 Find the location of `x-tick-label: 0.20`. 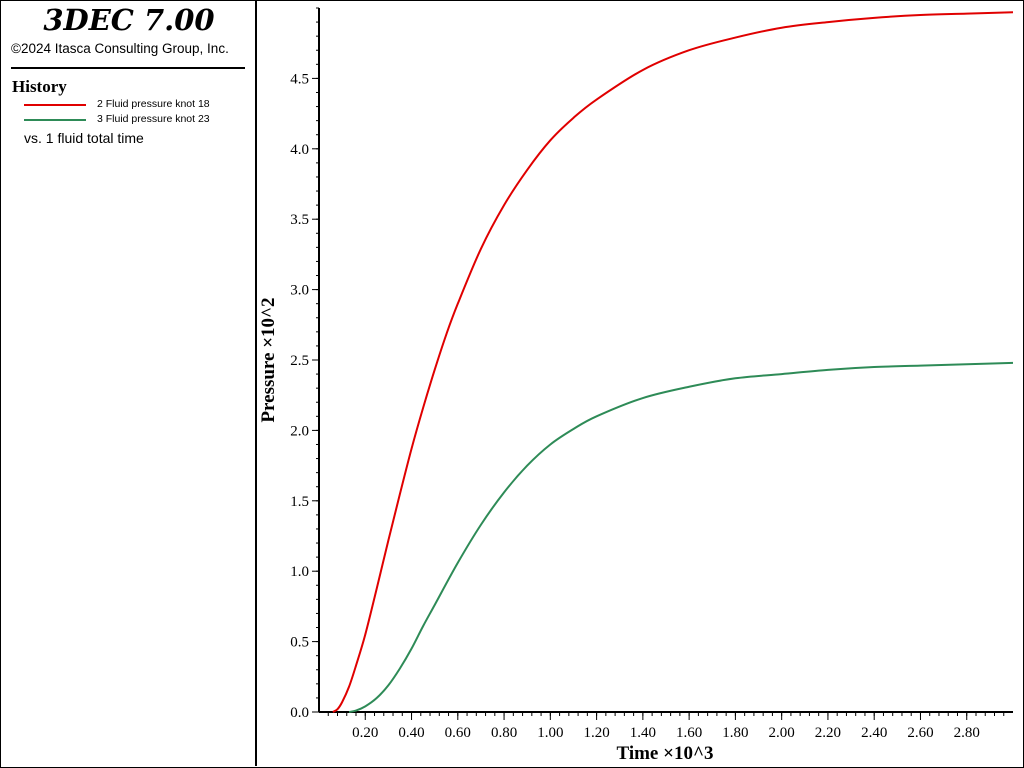

x-tick-label: 0.20 is located at coordinates (365, 733).